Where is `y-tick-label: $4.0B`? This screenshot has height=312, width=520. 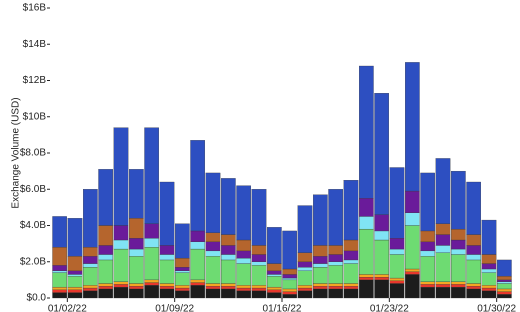 y-tick-label: $4.0B is located at coordinates (33, 225).